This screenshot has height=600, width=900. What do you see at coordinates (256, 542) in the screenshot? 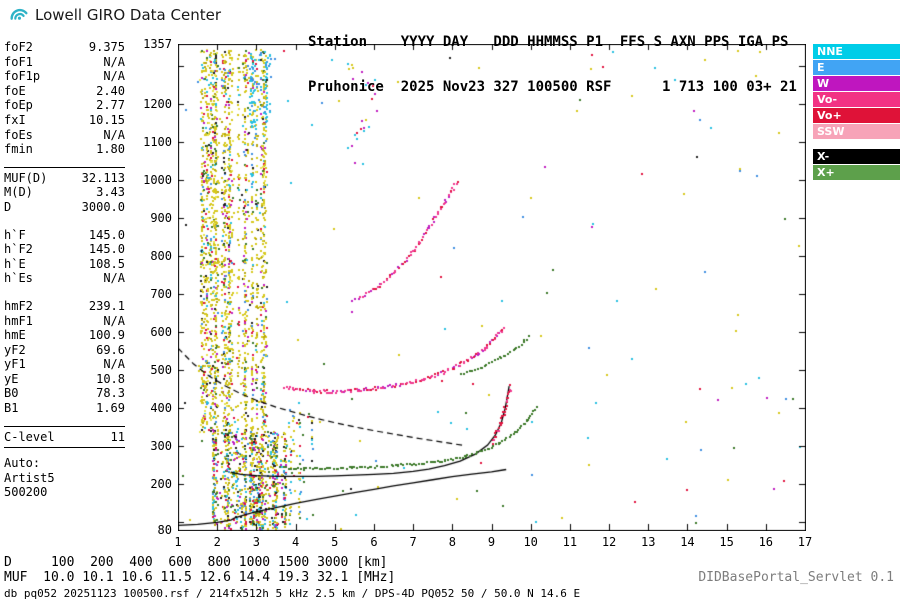
I see `x-axis-label: 3` at bounding box center [256, 542].